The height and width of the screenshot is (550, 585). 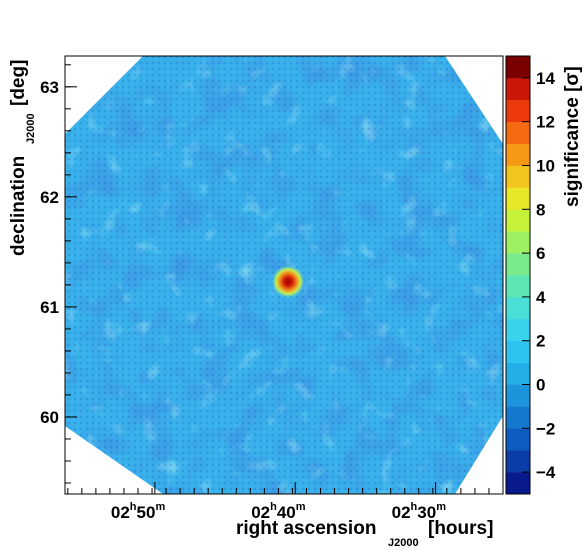 I want to click on colorbar-tick-label-0: −4, so click(x=546, y=472).